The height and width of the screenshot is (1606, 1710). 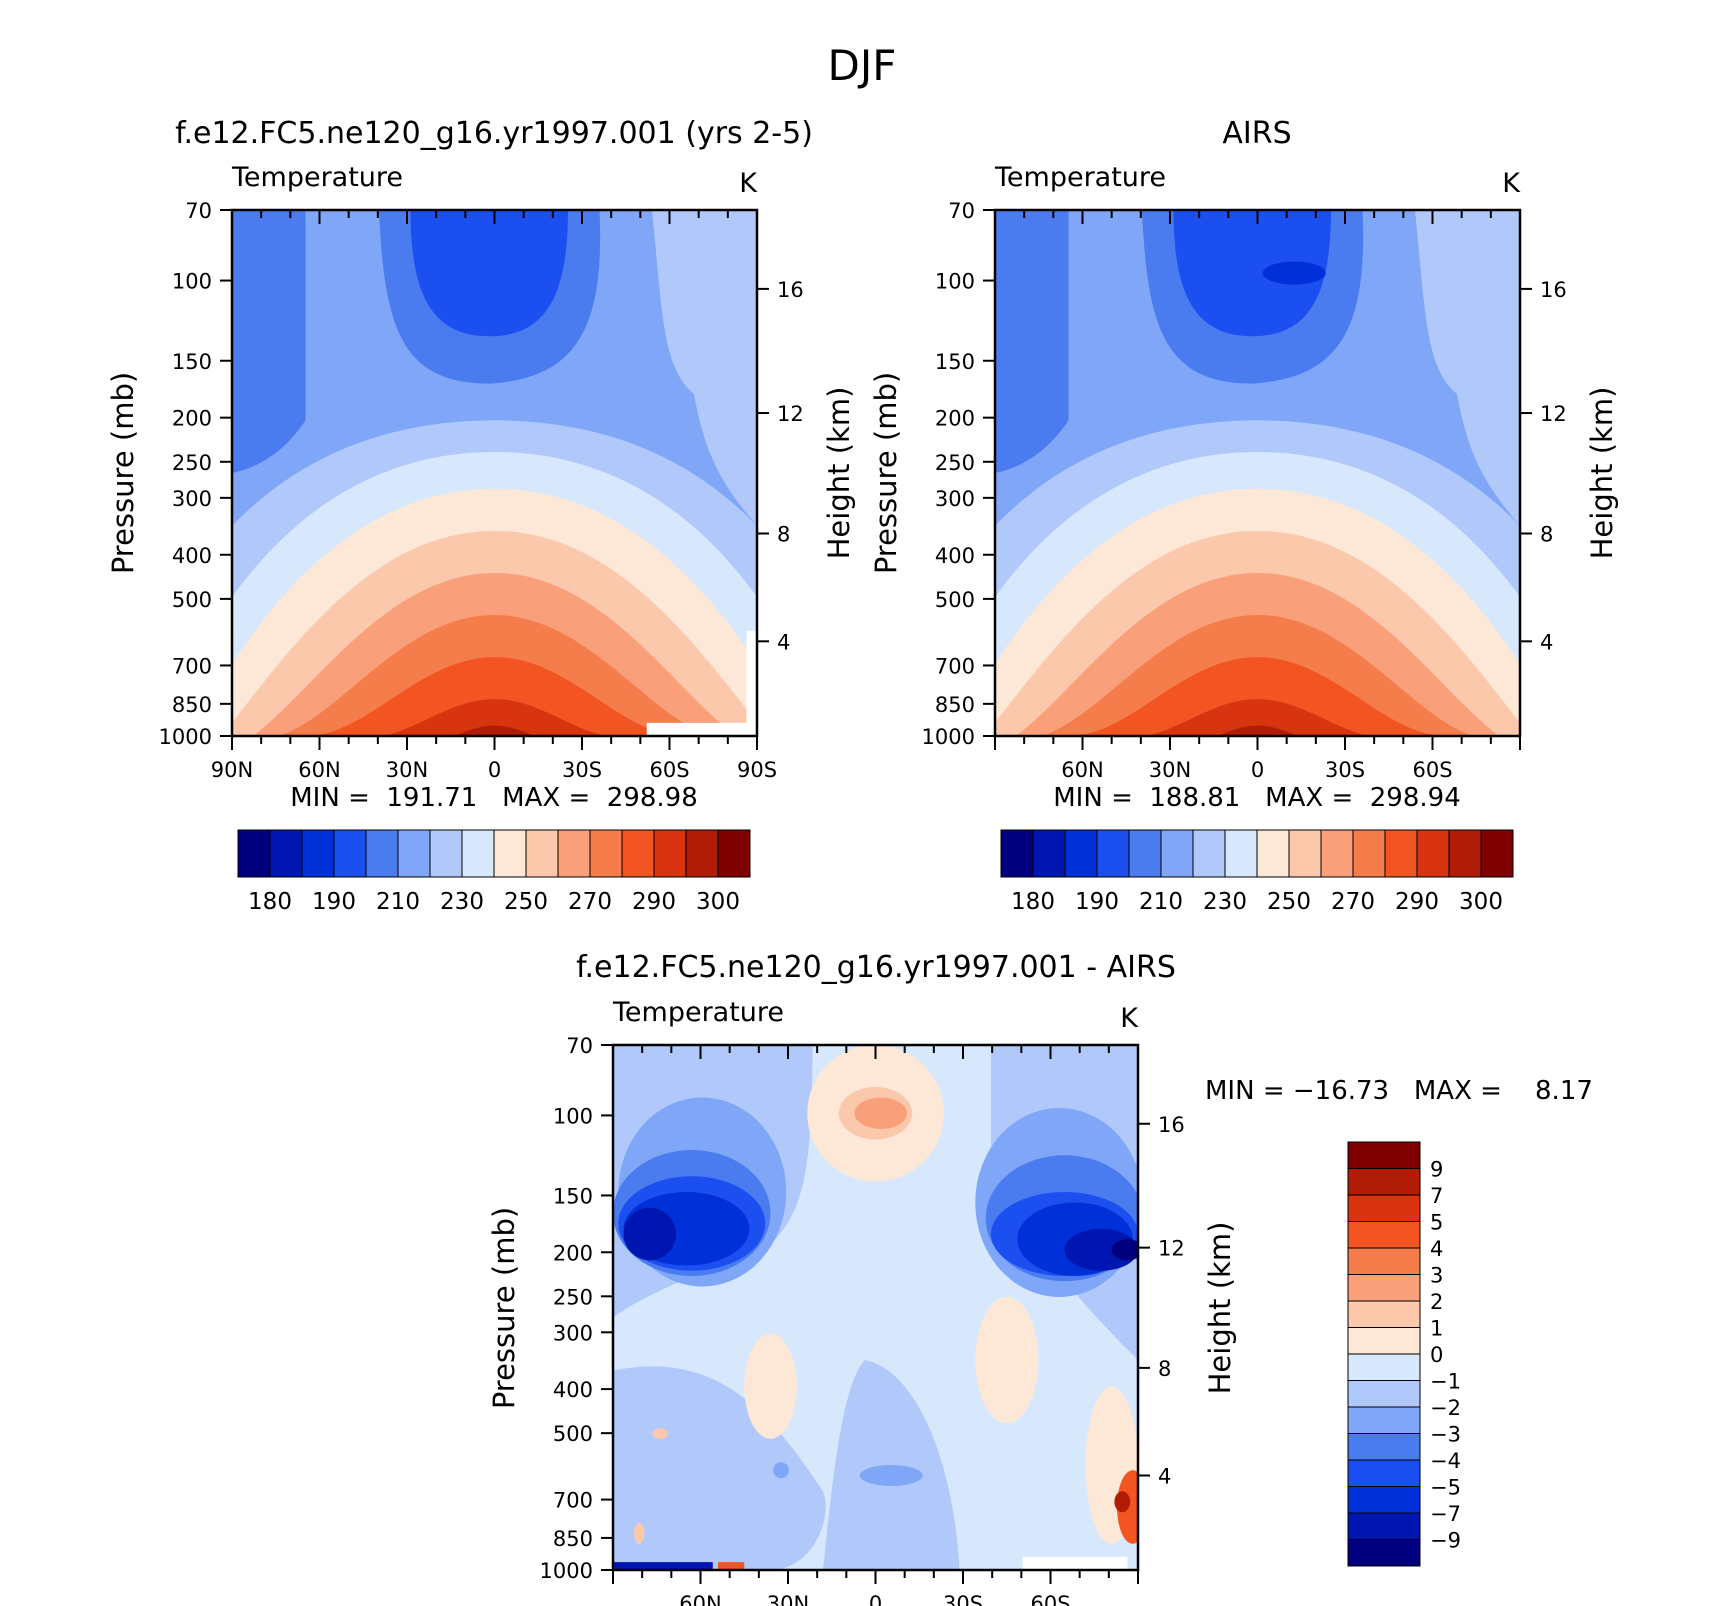 I want to click on colorbar-label: 250, so click(x=1289, y=902).